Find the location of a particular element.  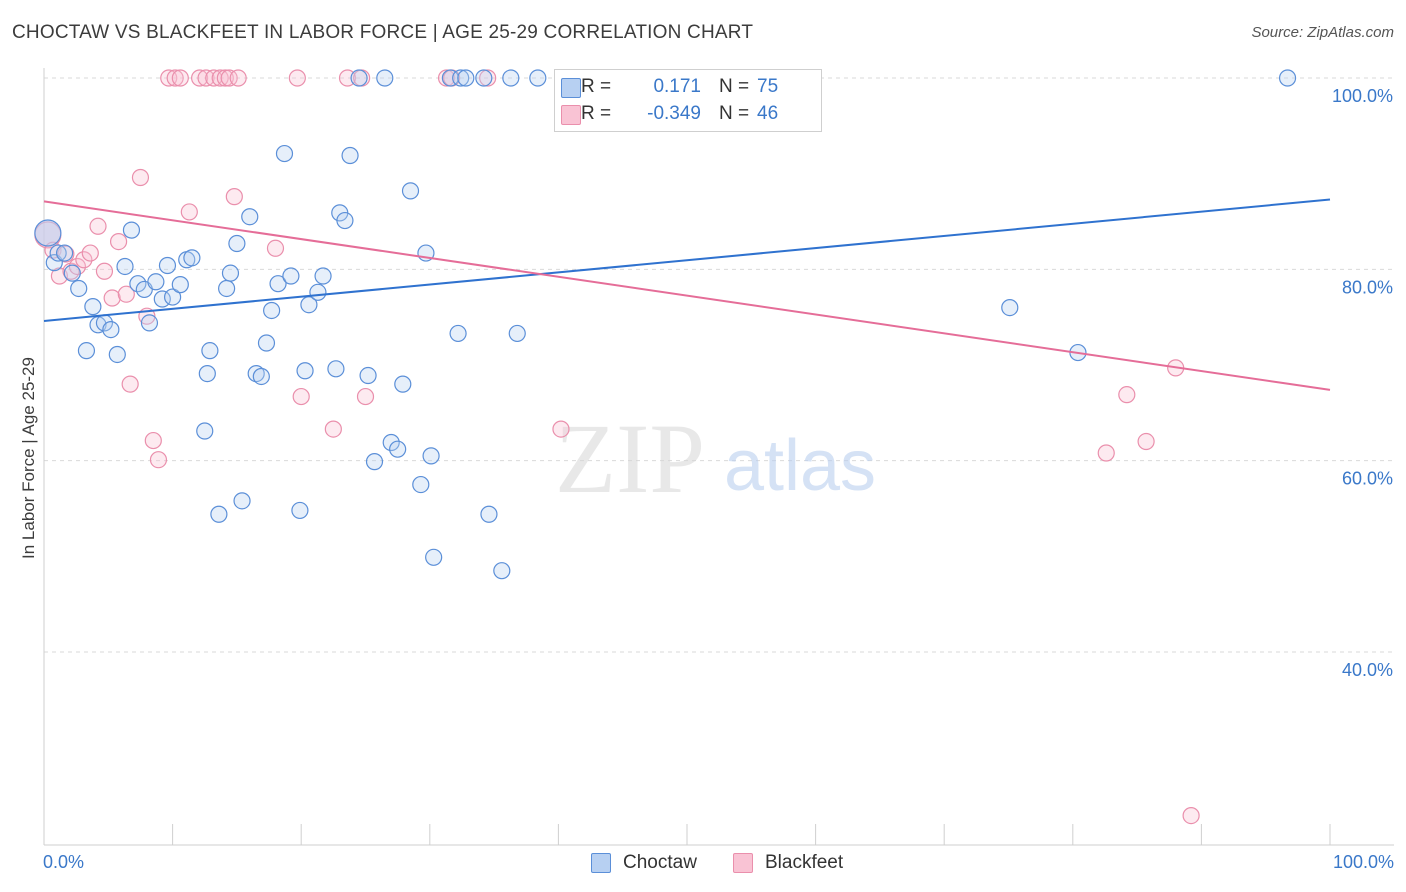

y-tick-label-60: 60.0% is located at coordinates (1367, 479).